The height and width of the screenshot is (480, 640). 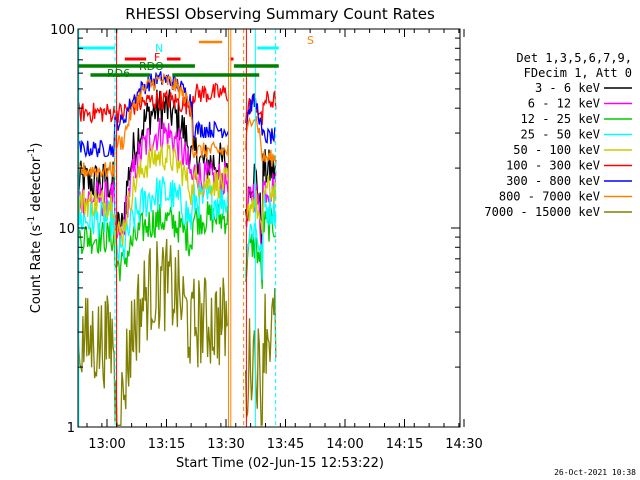 I want to click on flag-rd6-label: RD6, so click(x=118, y=73).